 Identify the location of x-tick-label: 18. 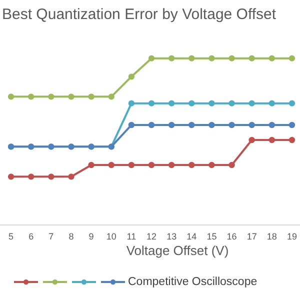
(271, 236).